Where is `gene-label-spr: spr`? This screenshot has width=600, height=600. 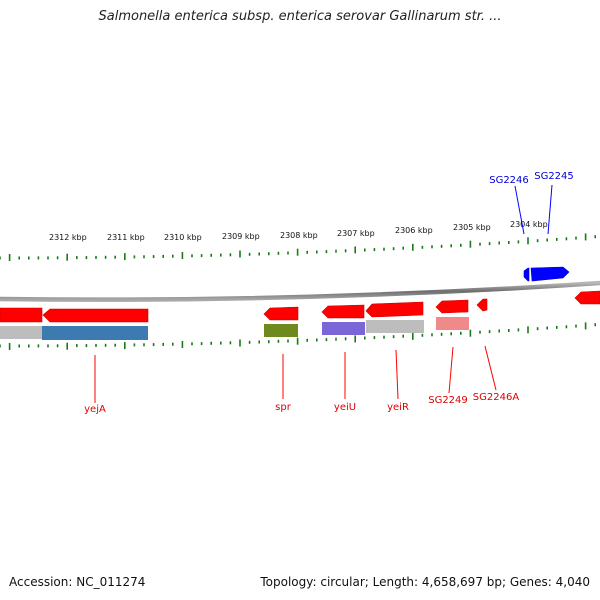
gene-label-spr: spr is located at coordinates (283, 407).